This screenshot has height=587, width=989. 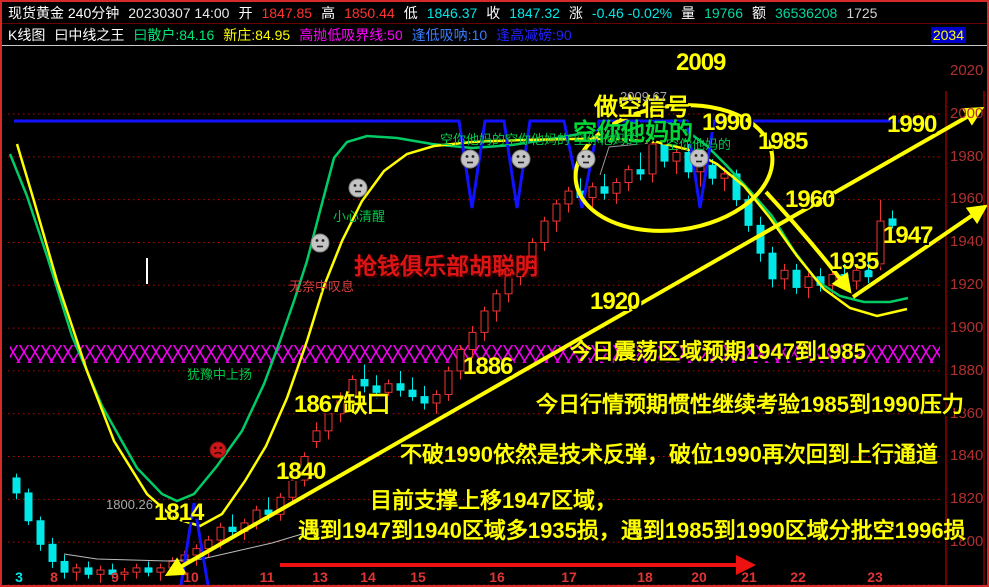 I want to click on info-segment: 曰散户:84.16, so click(x=174, y=34).